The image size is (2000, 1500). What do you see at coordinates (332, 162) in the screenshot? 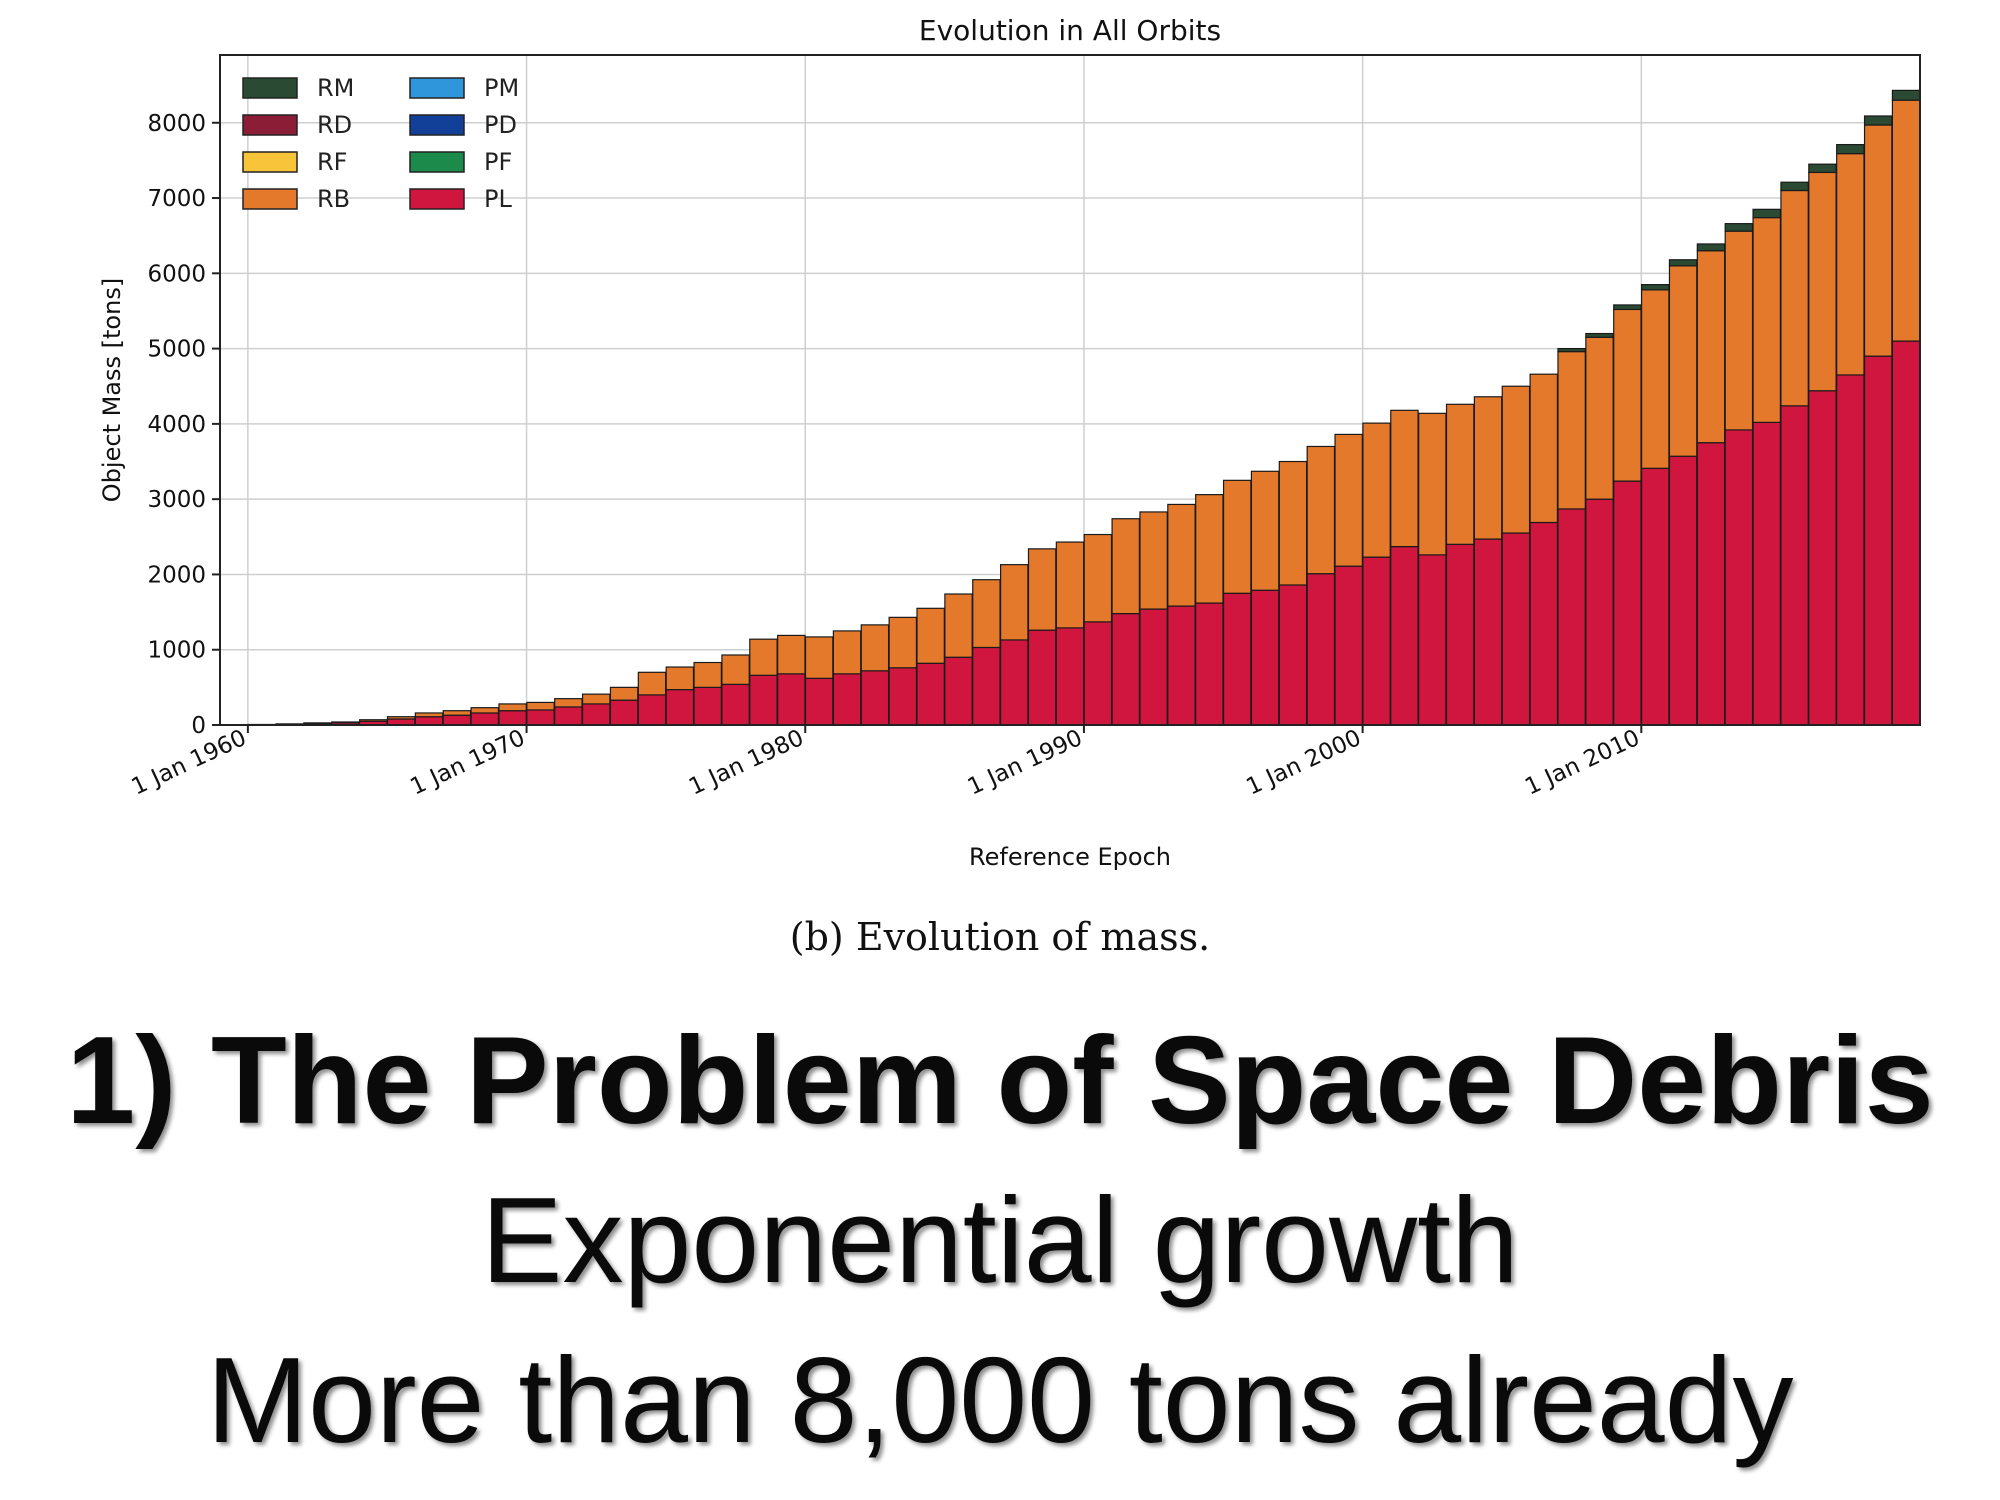
I see `legend-label-rf: RF` at bounding box center [332, 162].